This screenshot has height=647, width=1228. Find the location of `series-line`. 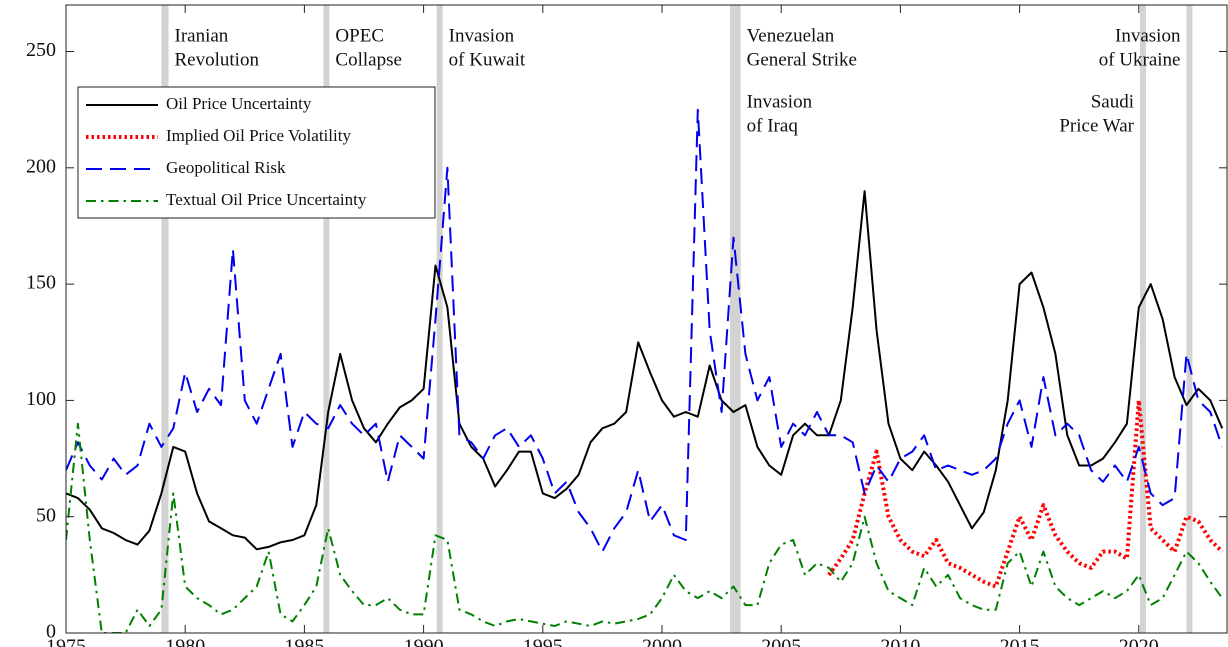

series-line is located at coordinates (1025, 493).